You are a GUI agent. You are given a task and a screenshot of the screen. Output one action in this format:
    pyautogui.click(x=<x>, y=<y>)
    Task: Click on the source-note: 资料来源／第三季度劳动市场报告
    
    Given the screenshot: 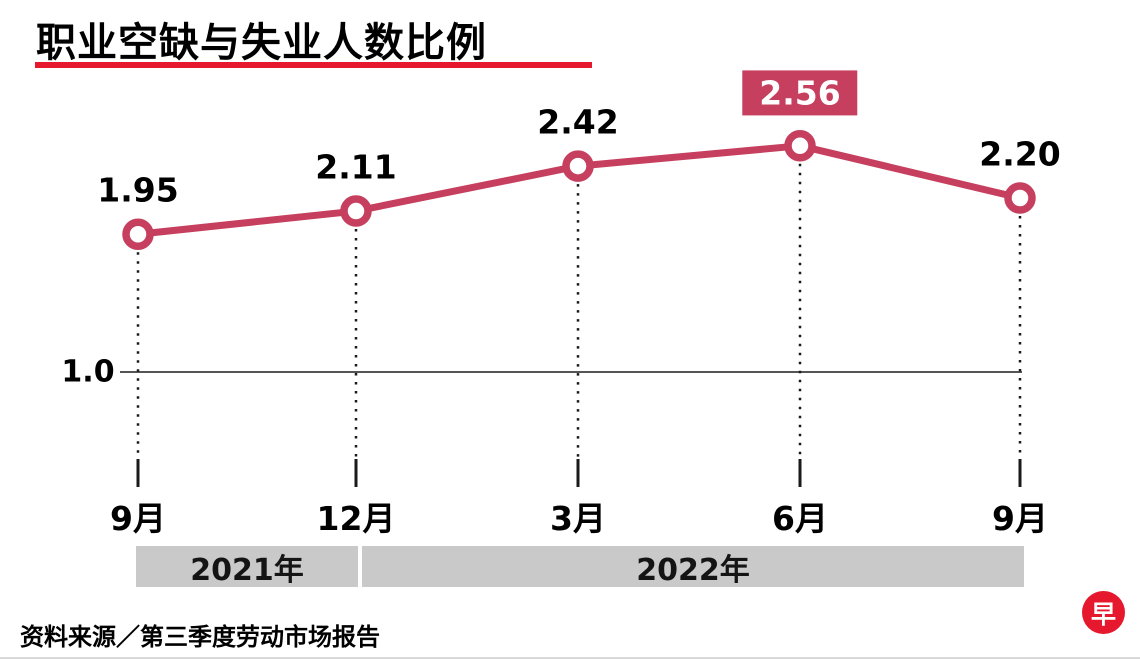 What is the action you would take?
    pyautogui.click(x=200, y=637)
    